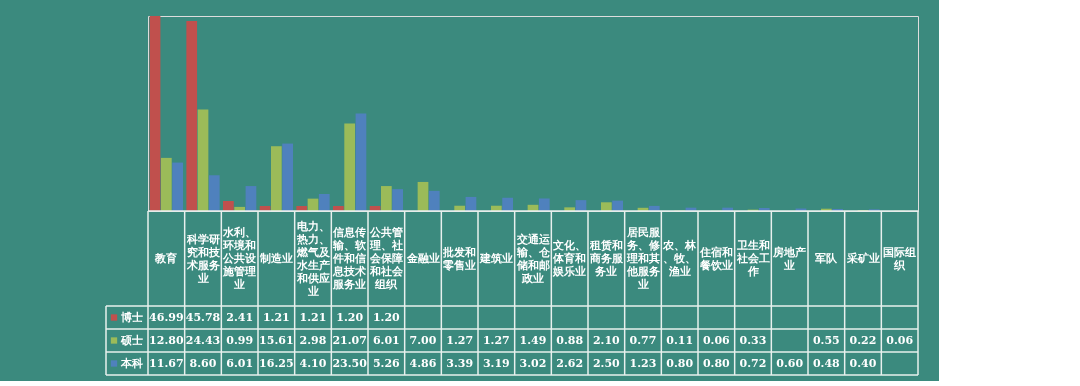 The width and height of the screenshot is (1080, 386). I want to click on x-tick-label: 文化、体育和娱乐业, so click(569, 258).